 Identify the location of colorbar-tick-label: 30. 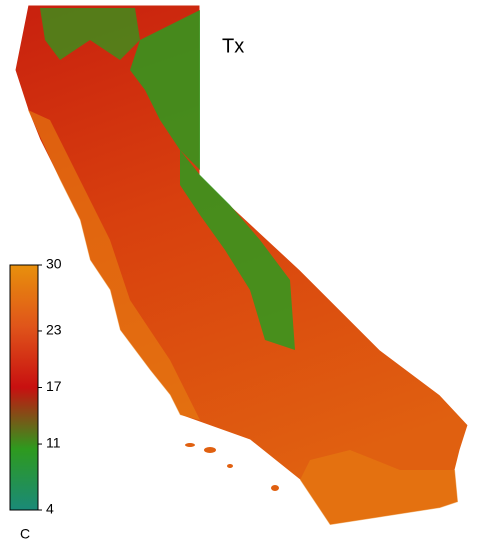
(54, 264).